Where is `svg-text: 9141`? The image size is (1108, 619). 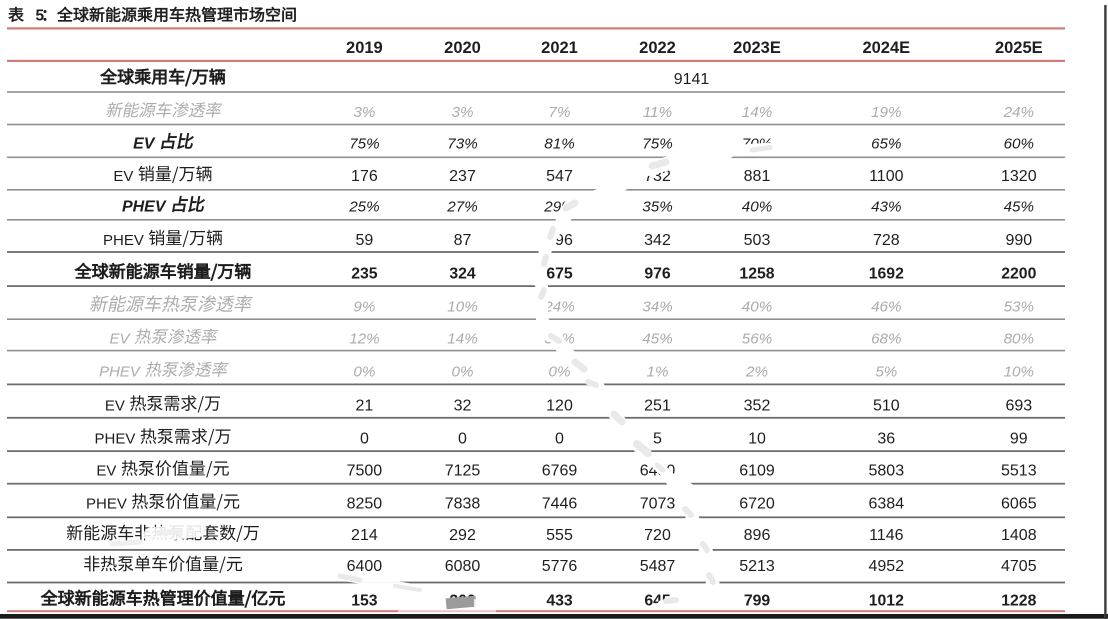
svg-text: 9141 is located at coordinates (692, 79).